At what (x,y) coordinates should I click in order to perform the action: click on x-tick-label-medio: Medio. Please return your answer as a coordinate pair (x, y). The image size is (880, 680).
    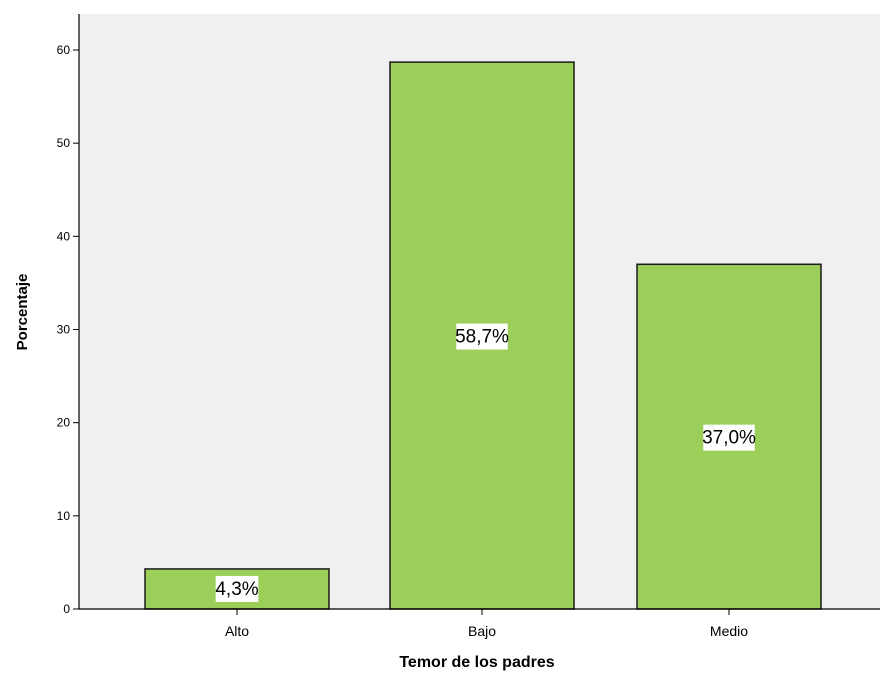
    Looking at the image, I should click on (729, 631).